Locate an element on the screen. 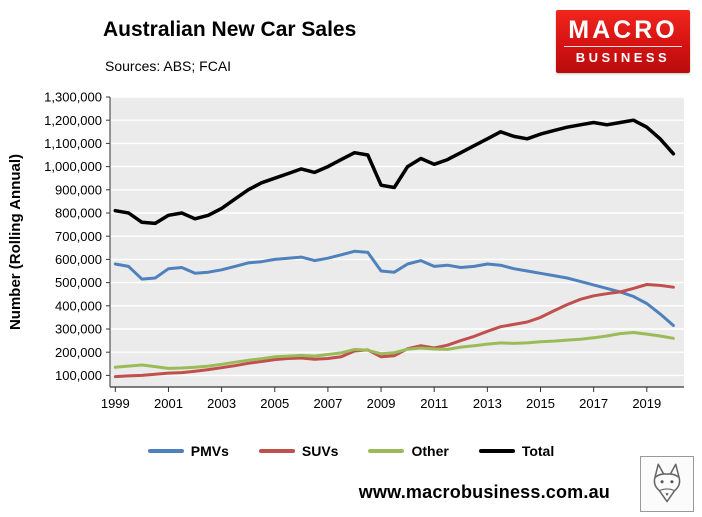 The height and width of the screenshot is (517, 702). x-tick-label: 1999 is located at coordinates (115, 403).